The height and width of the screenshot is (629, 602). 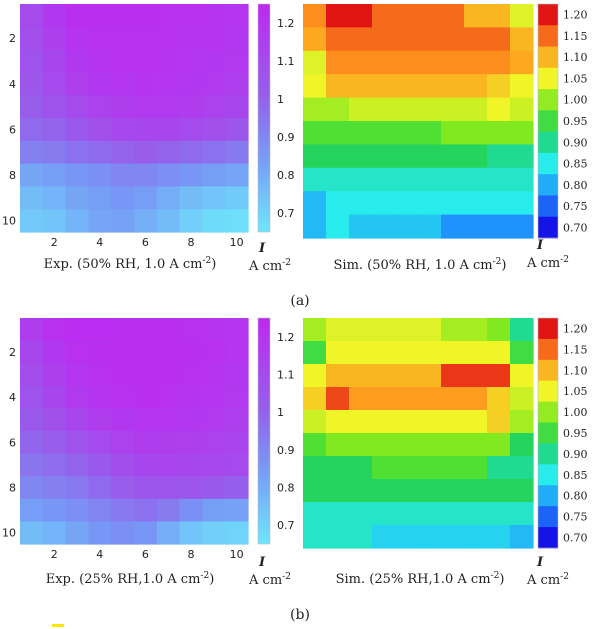 What do you see at coordinates (145, 242) in the screenshot?
I see `x-tick-label: 6` at bounding box center [145, 242].